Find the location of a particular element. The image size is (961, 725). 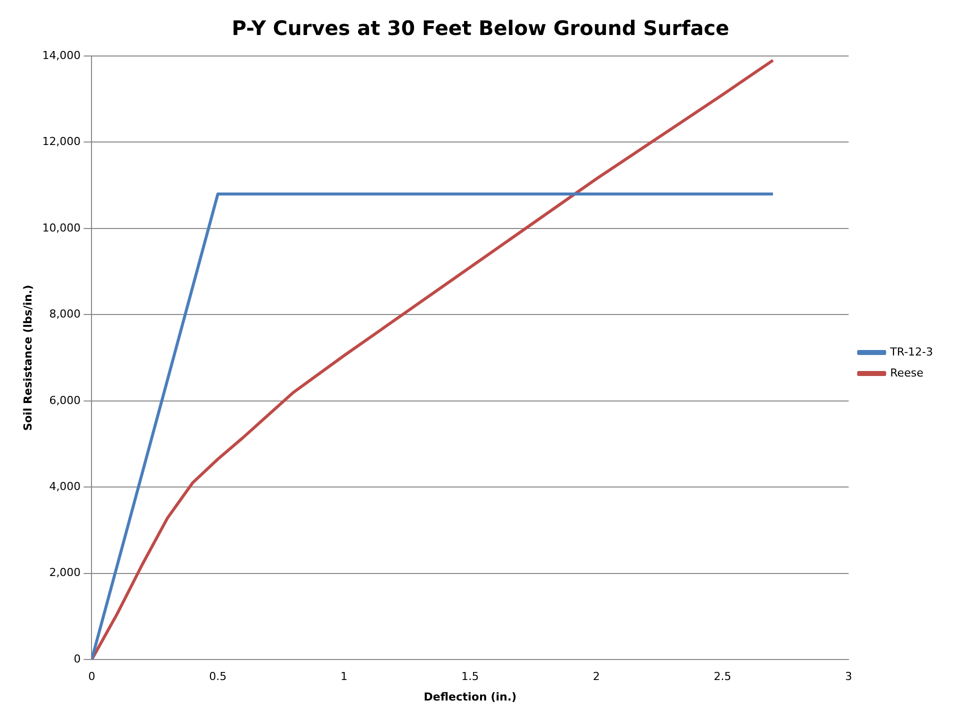

y-tick-label: 12,000 is located at coordinates (61, 141).